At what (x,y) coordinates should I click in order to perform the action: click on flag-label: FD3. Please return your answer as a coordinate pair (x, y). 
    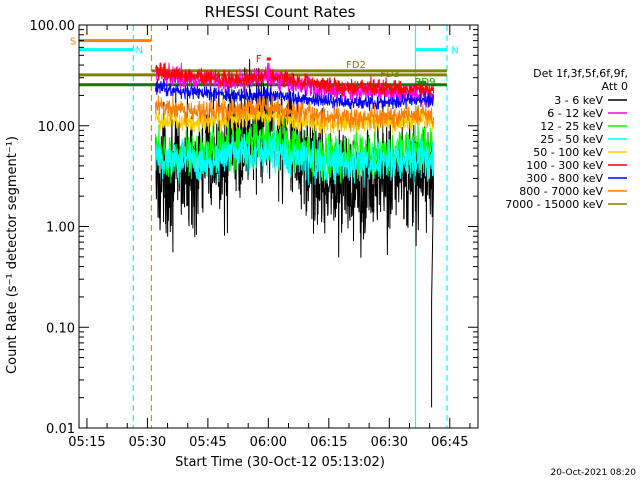
    Looking at the image, I should click on (390, 74).